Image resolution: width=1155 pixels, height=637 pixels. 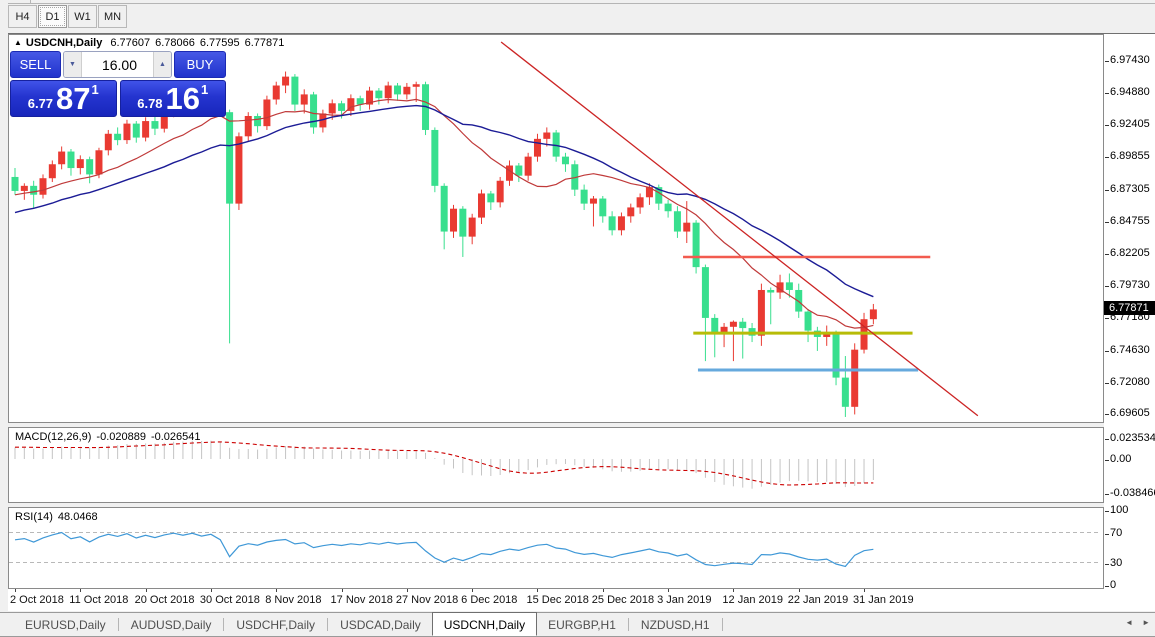 I want to click on rsi-canvas, so click(x=555, y=549).